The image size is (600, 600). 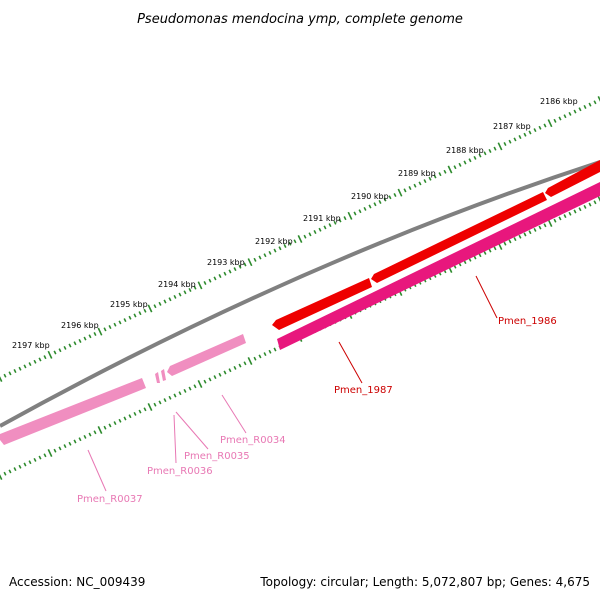 I want to click on gene-feature-pmen-1986-part3, so click(x=572, y=178).